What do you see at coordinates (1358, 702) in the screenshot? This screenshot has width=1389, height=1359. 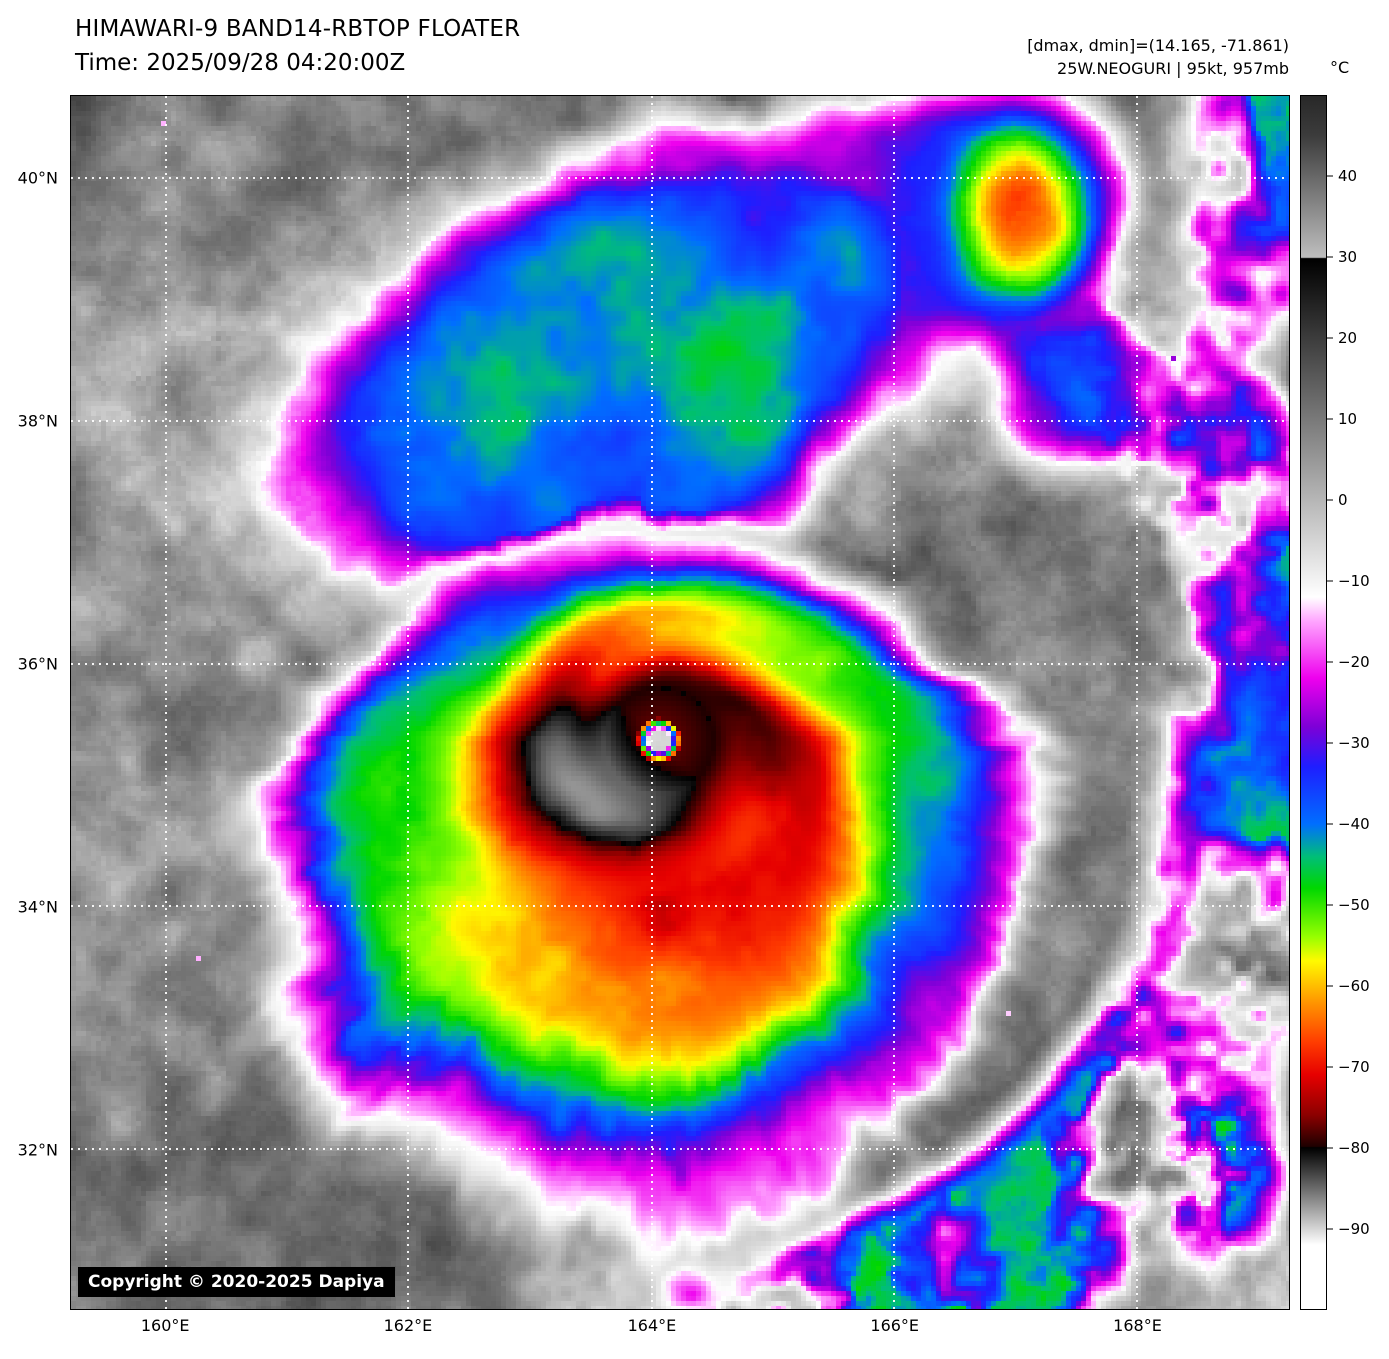 I see `colorbar-ticks: 40 30 20 10 0 −10 −20 −30 −40 −50 −60 −70 −80 −90` at bounding box center [1358, 702].